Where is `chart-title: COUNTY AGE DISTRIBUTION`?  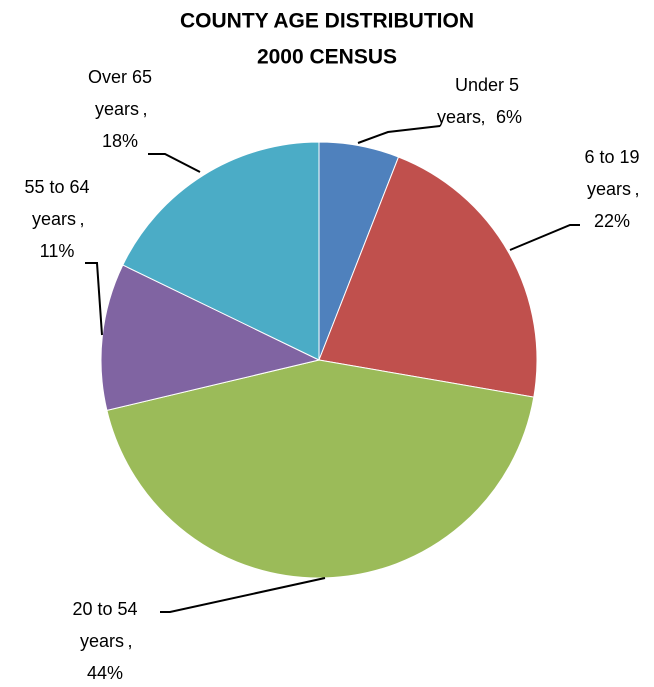 chart-title: COUNTY AGE DISTRIBUTION is located at coordinates (327, 21).